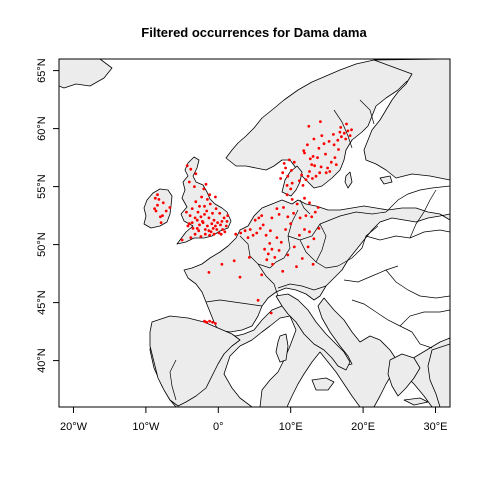 The height and width of the screenshot is (480, 480). I want to click on land-ireland, so click(158, 208).